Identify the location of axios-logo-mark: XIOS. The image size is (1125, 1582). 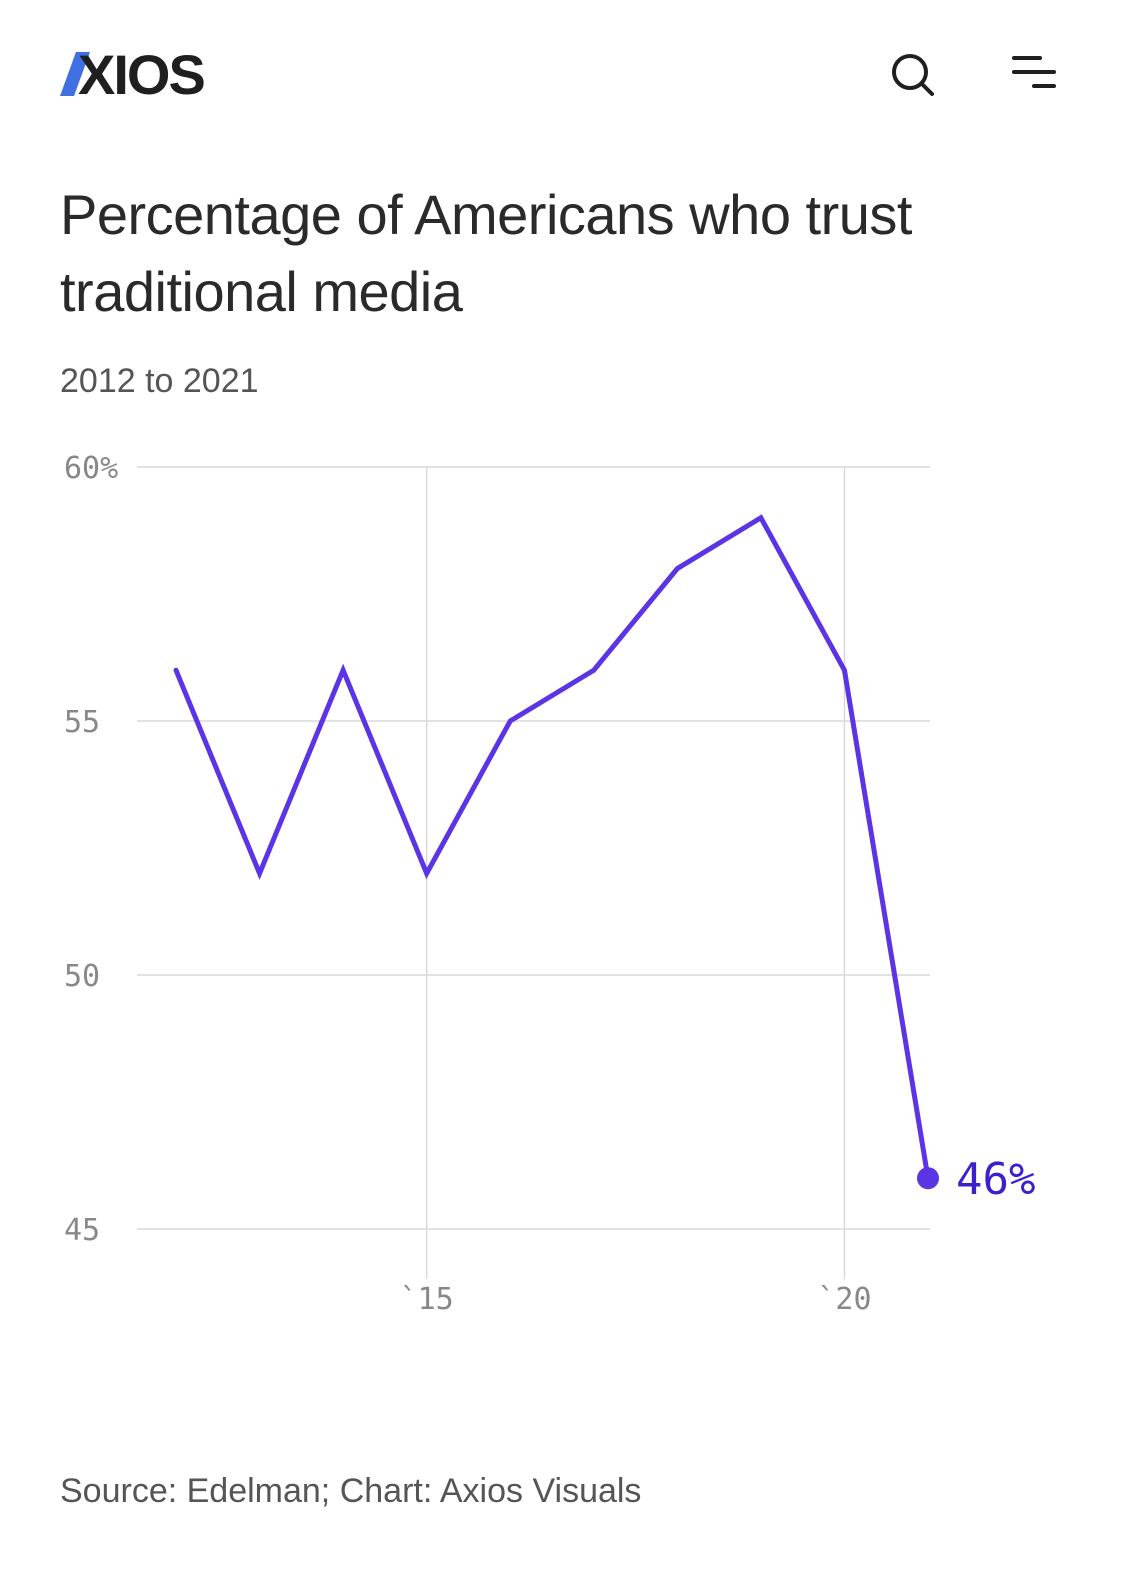
(133, 74).